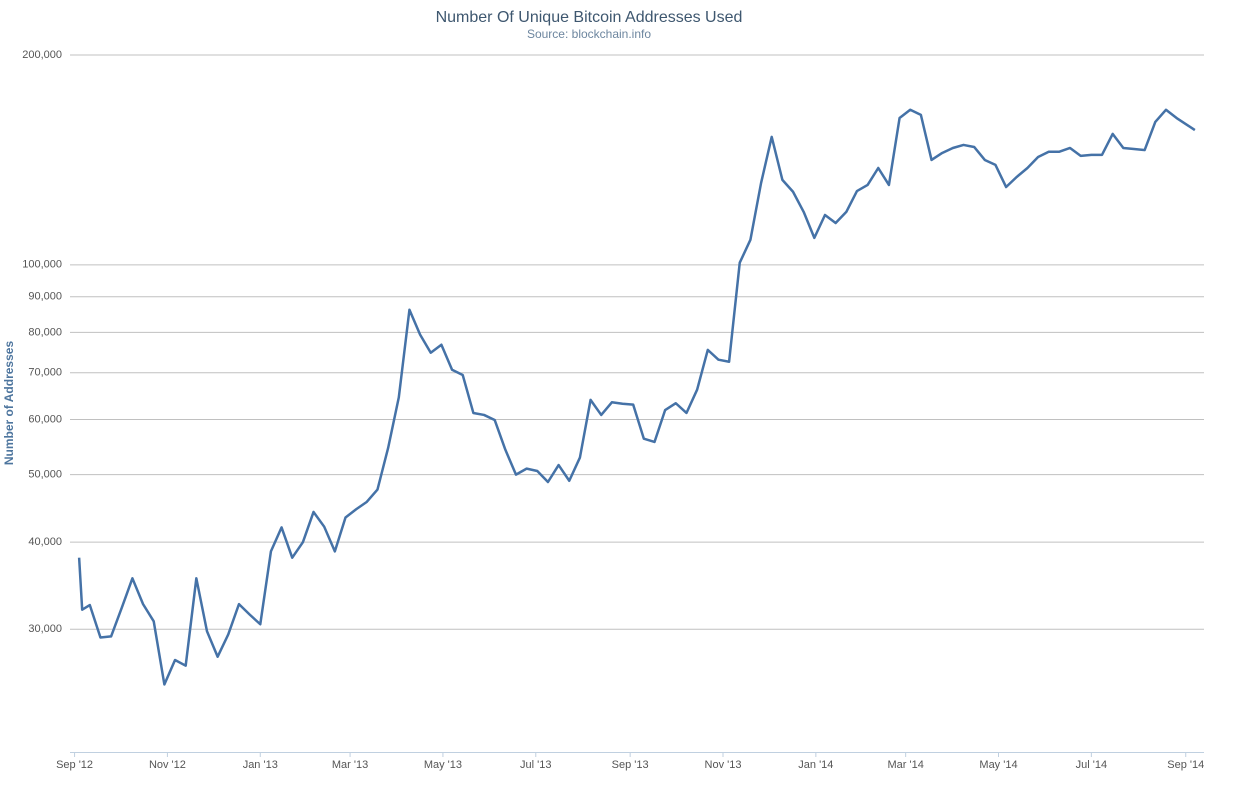  What do you see at coordinates (1185, 765) in the screenshot?
I see `x-tick-label: Sep '14` at bounding box center [1185, 765].